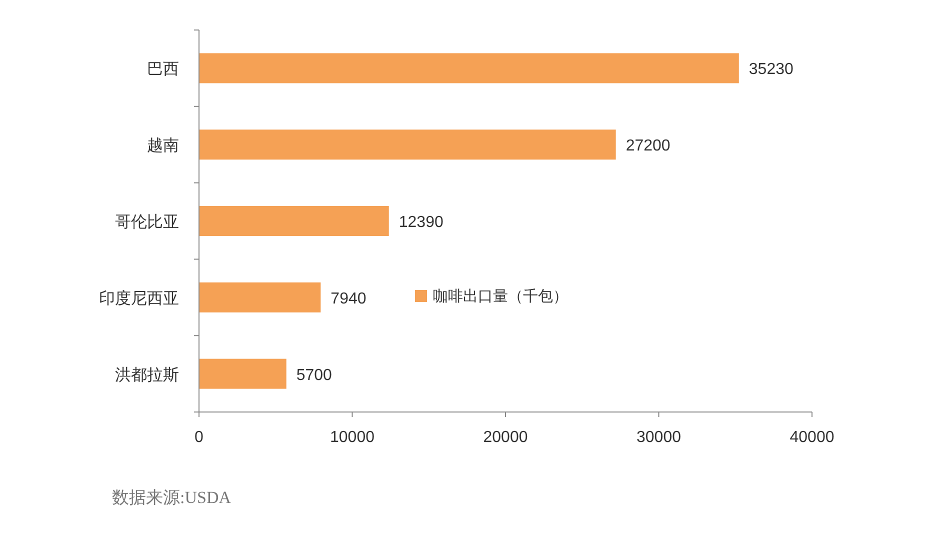  What do you see at coordinates (172, 497) in the screenshot?
I see `source-note: 数据来源:USDA` at bounding box center [172, 497].